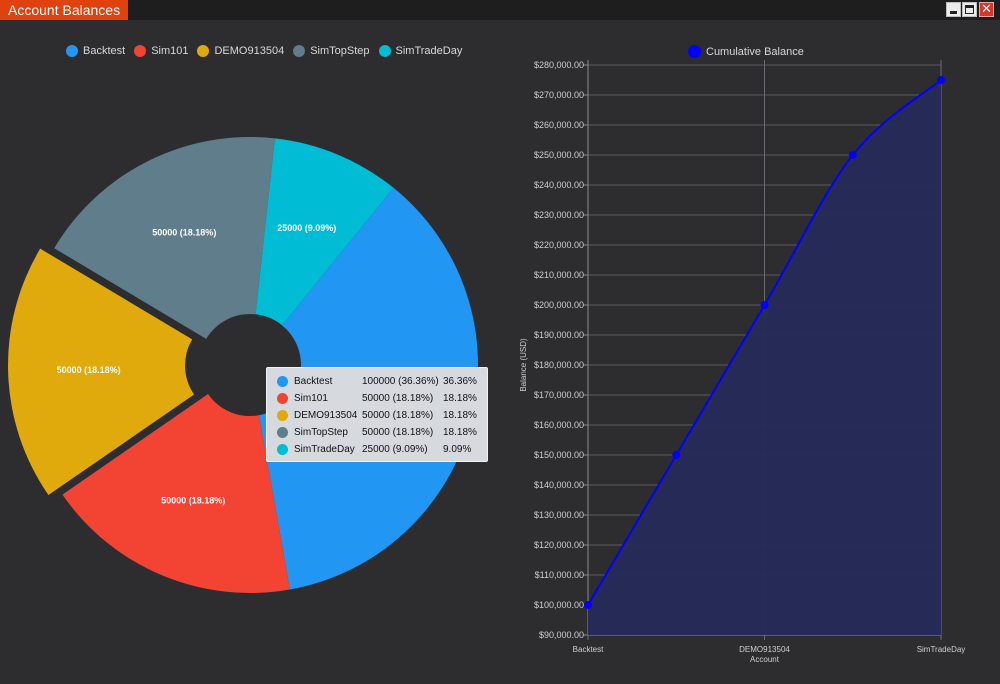  Describe the element at coordinates (460, 381) in the screenshot. I see `tooltip-percent: 36.36%` at that location.